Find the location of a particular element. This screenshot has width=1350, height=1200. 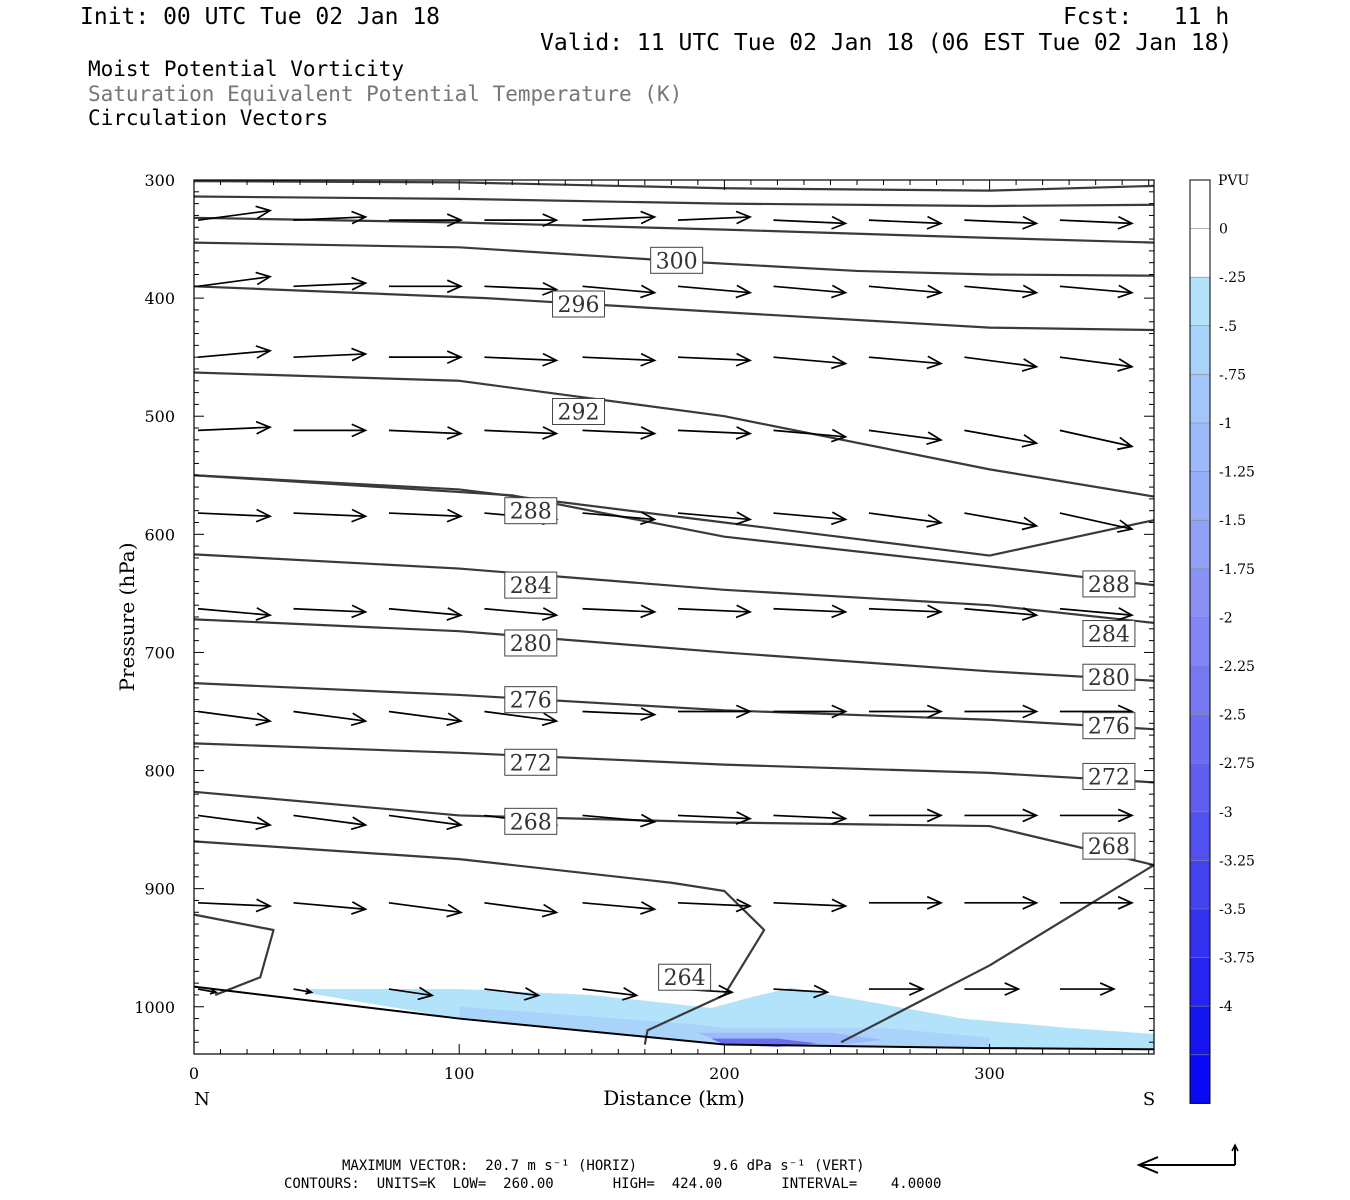

colorbar-label: -3.75 is located at coordinates (1237, 959).